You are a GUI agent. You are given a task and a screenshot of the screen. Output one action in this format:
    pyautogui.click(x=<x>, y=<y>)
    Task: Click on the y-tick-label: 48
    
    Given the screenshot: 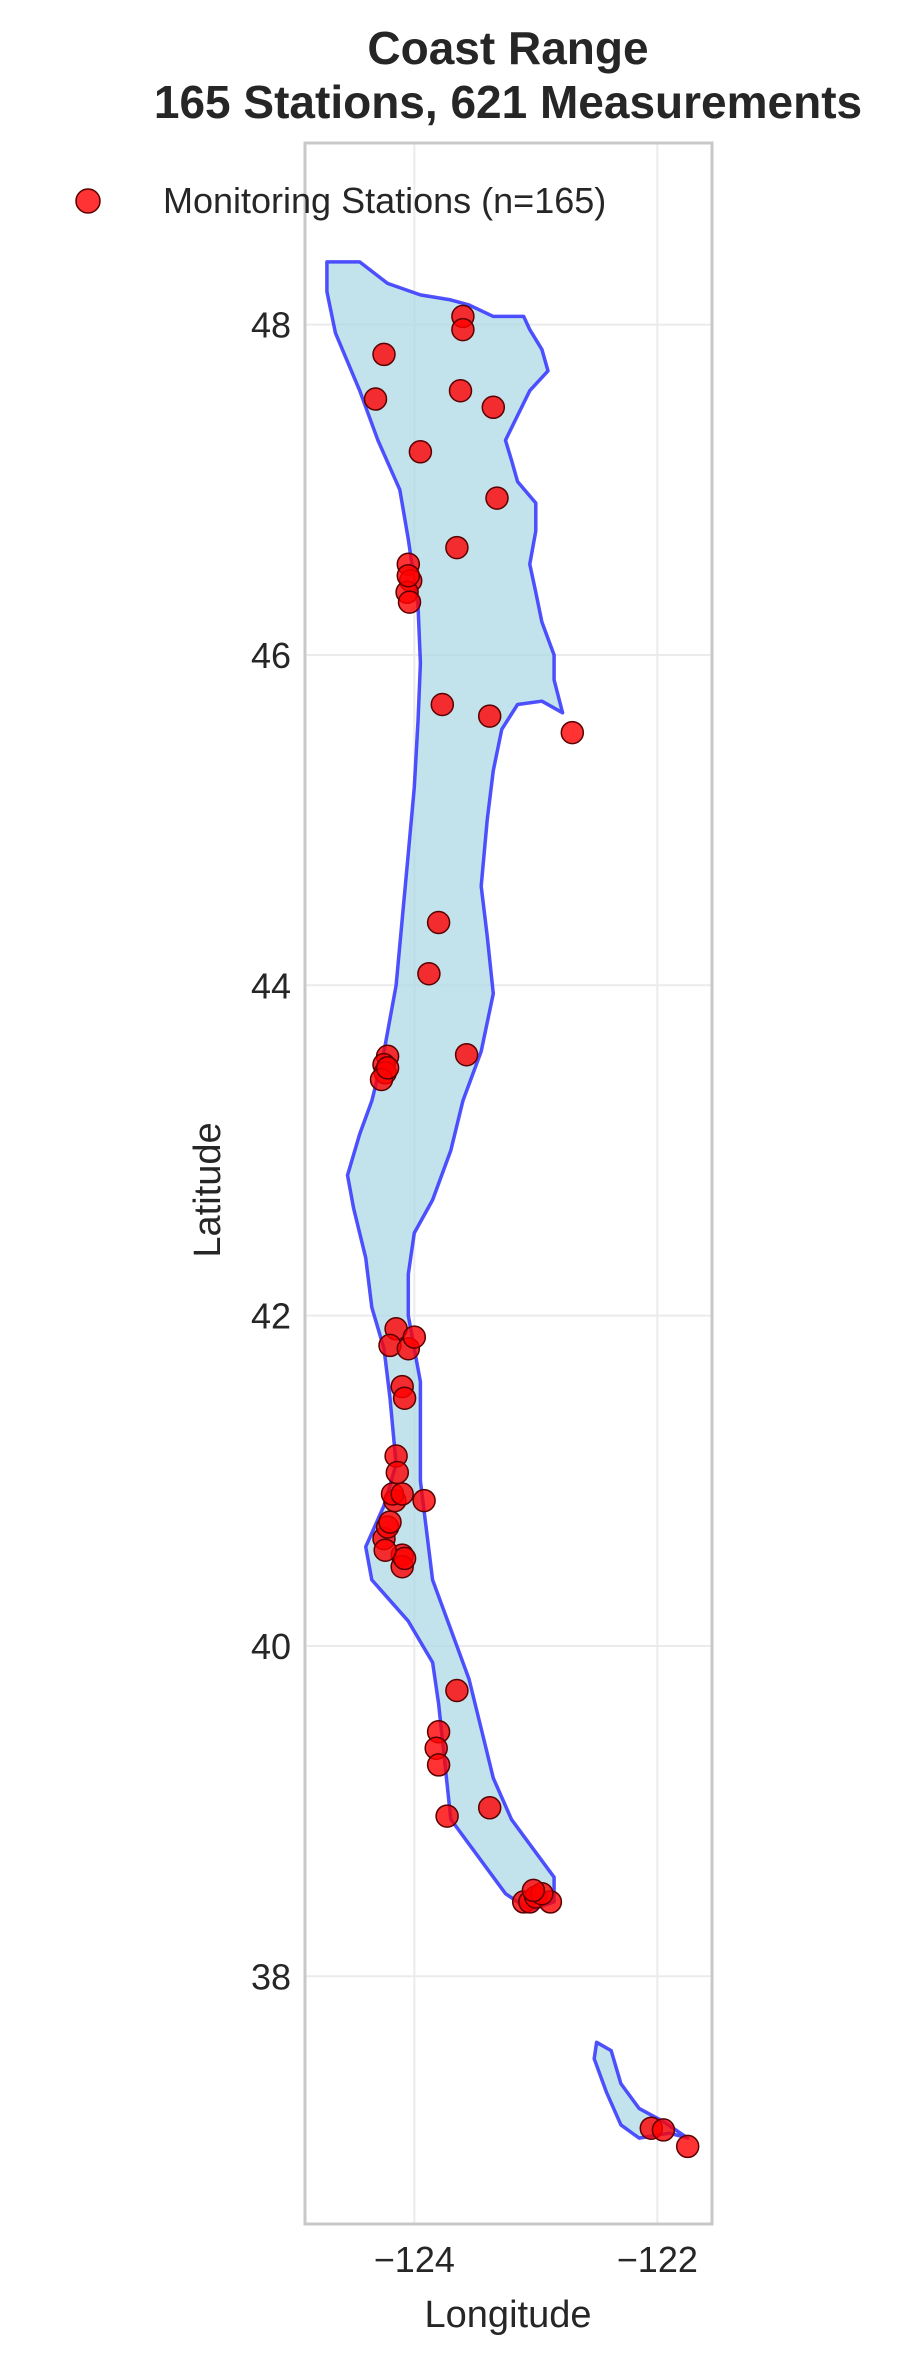 What is the action you would take?
    pyautogui.click(x=271, y=325)
    